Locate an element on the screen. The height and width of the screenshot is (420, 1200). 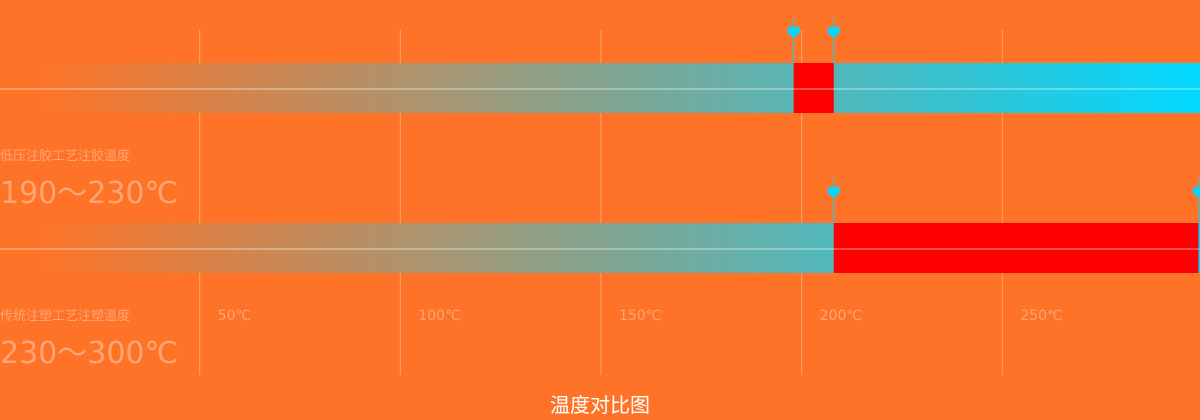
chart-title: 温度对比图 is located at coordinates (600, 405).